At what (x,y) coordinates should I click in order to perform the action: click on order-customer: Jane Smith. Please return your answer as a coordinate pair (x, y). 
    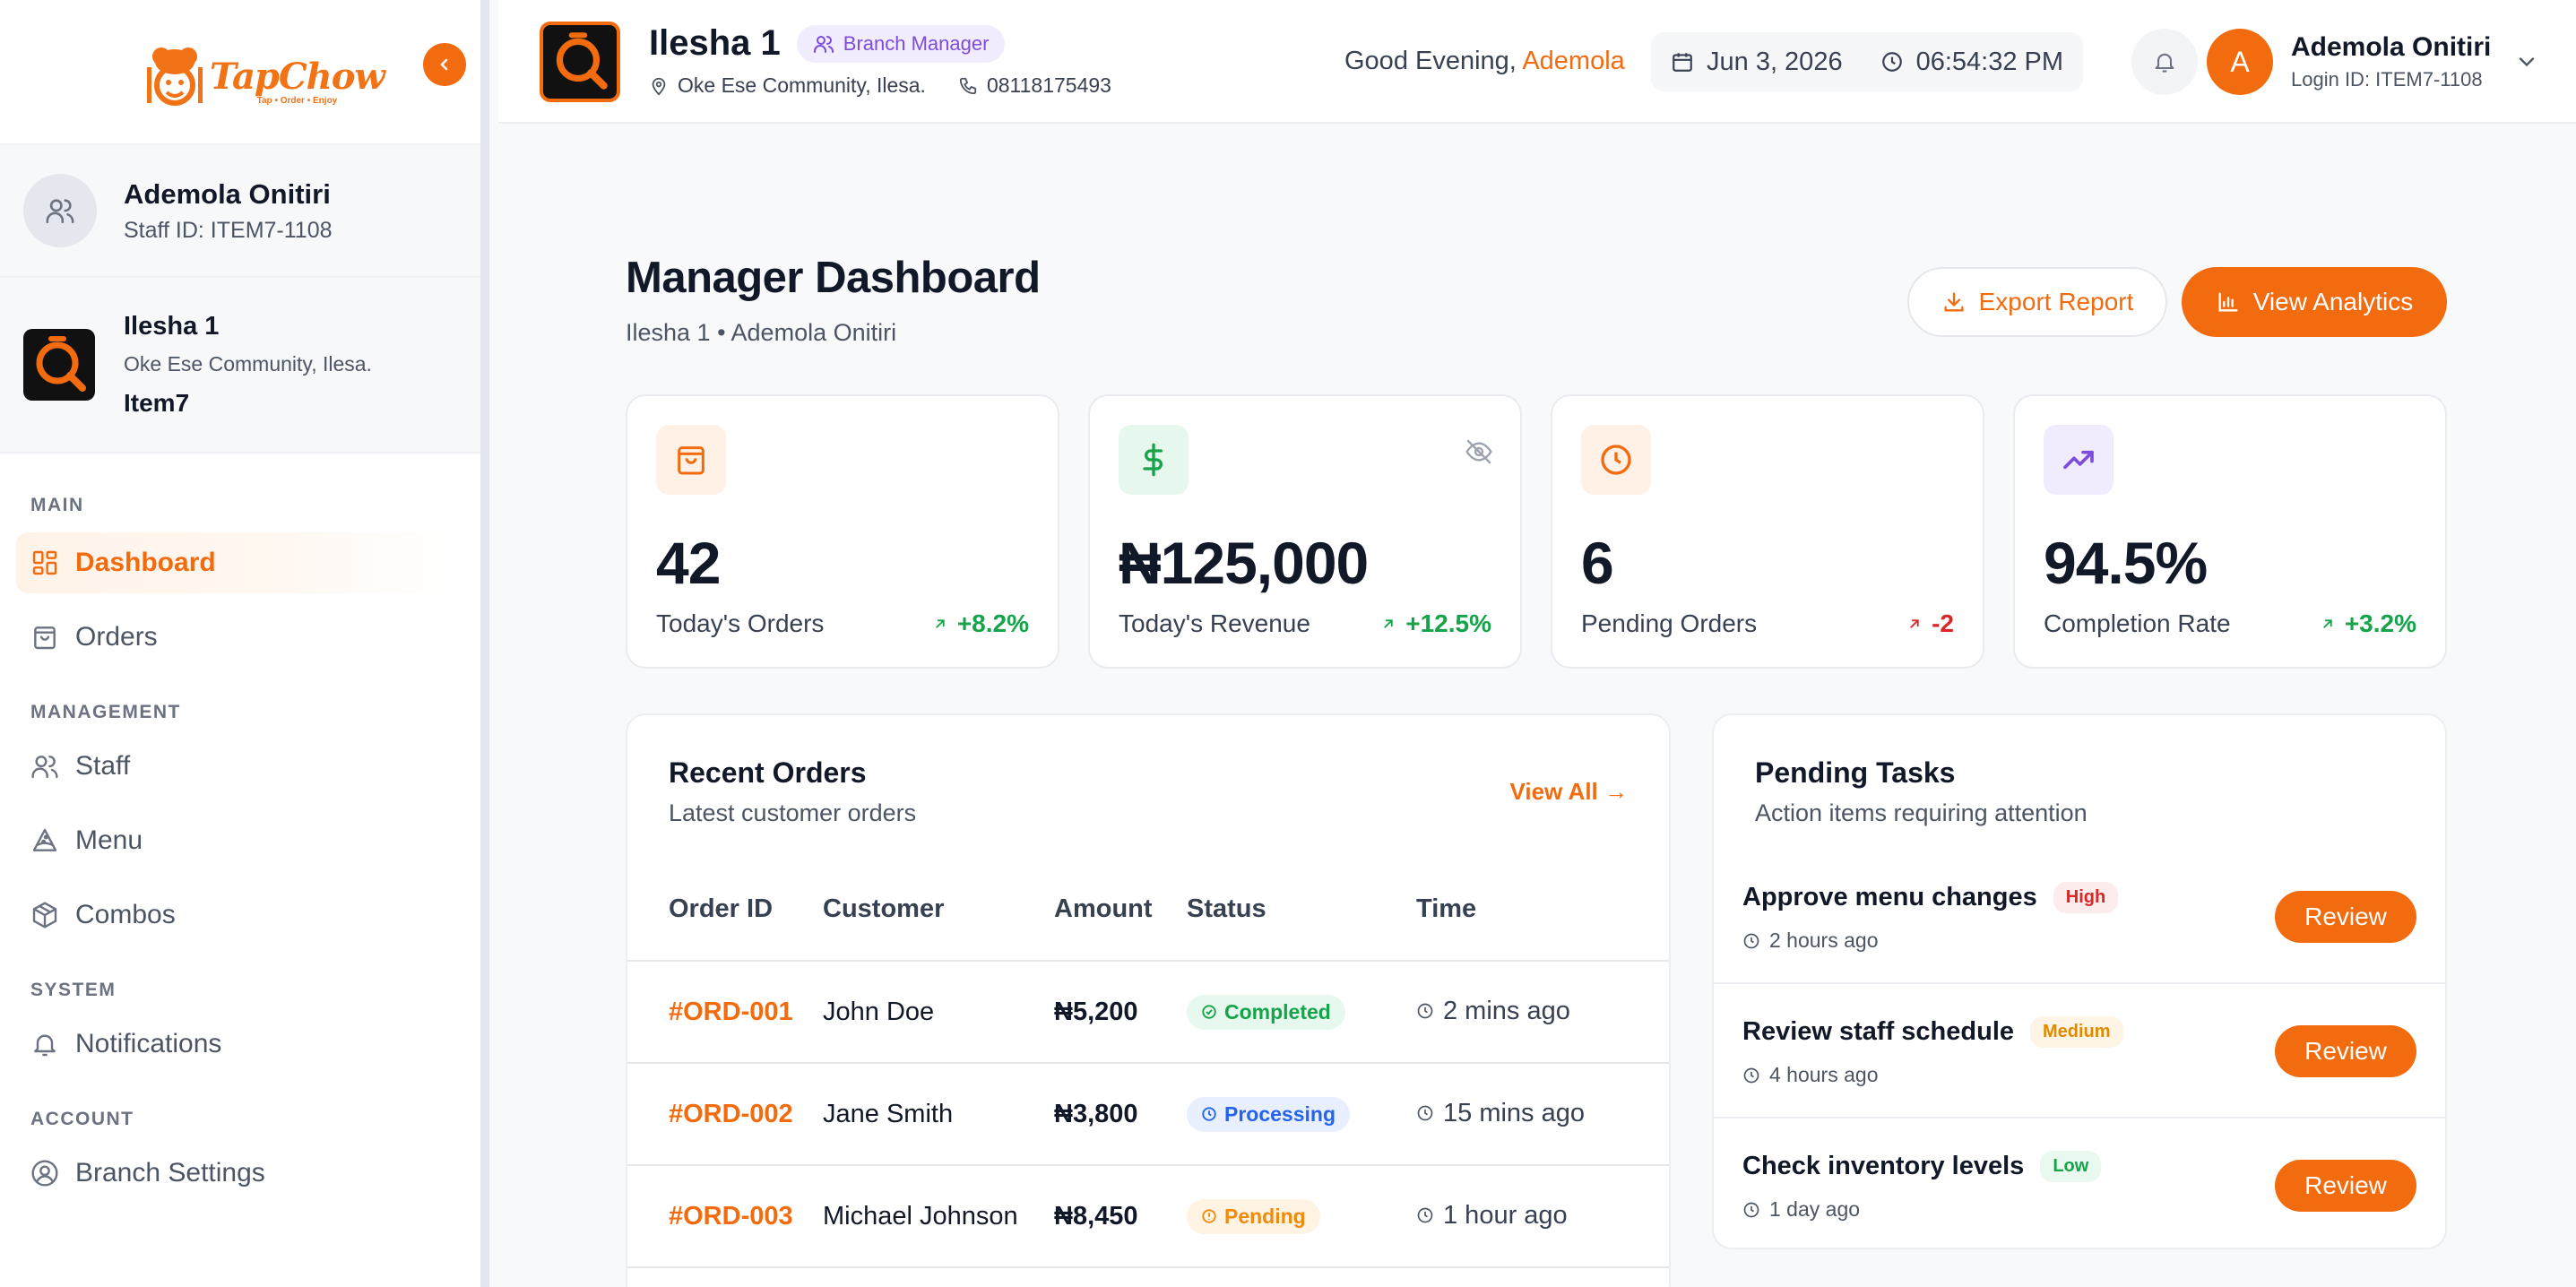
    Looking at the image, I should click on (938, 1114).